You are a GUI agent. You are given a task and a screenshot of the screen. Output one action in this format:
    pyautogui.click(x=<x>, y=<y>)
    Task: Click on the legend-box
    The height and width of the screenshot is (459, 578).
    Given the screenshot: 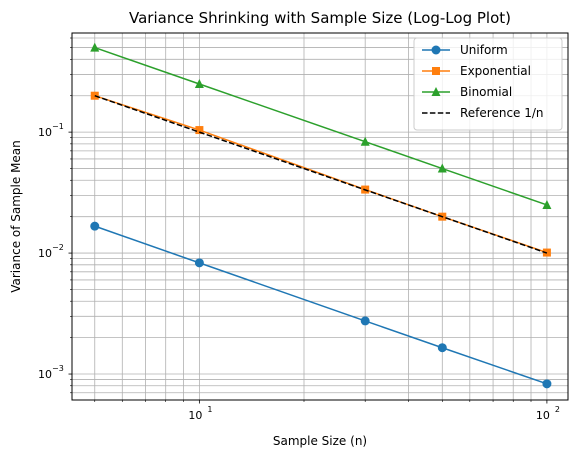 What is the action you would take?
    pyautogui.click(x=488, y=84)
    